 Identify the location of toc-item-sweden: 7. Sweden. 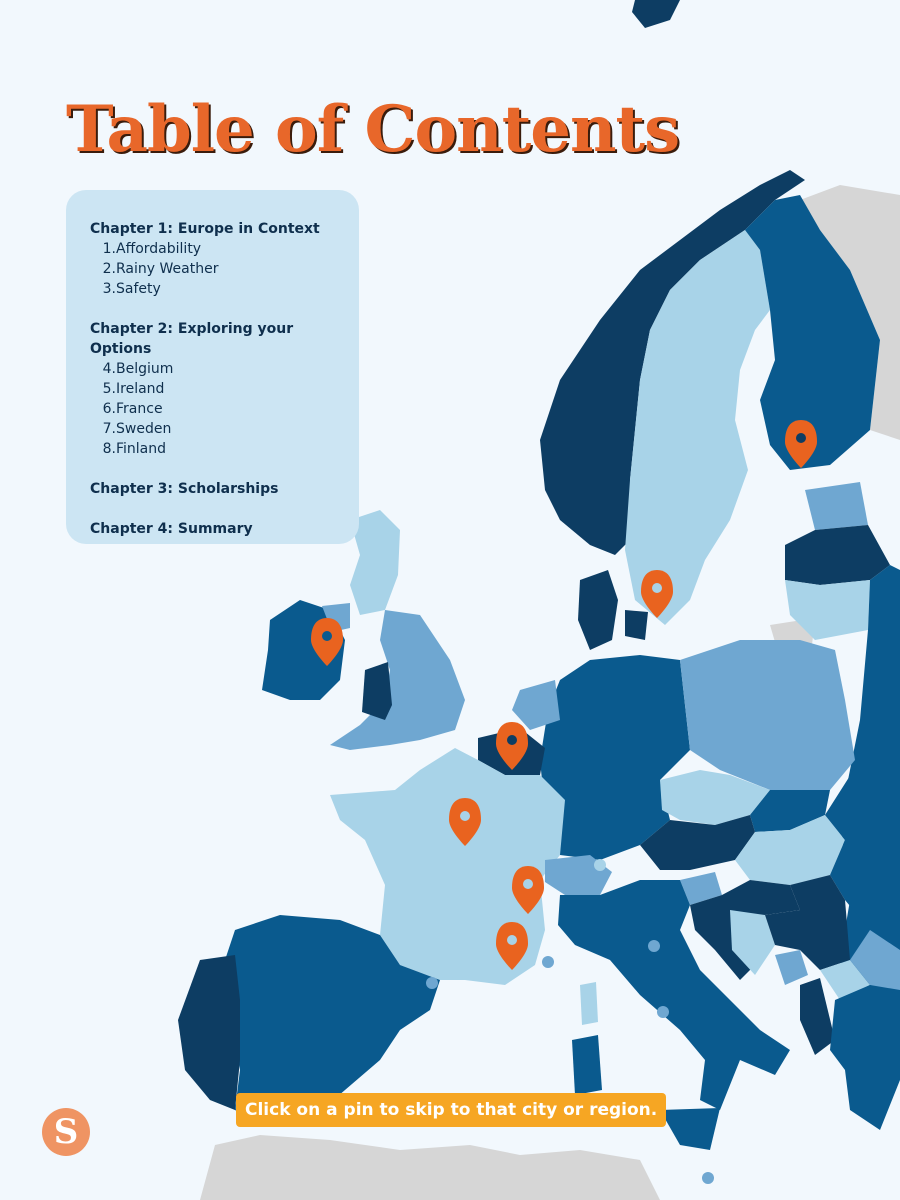
(137, 429).